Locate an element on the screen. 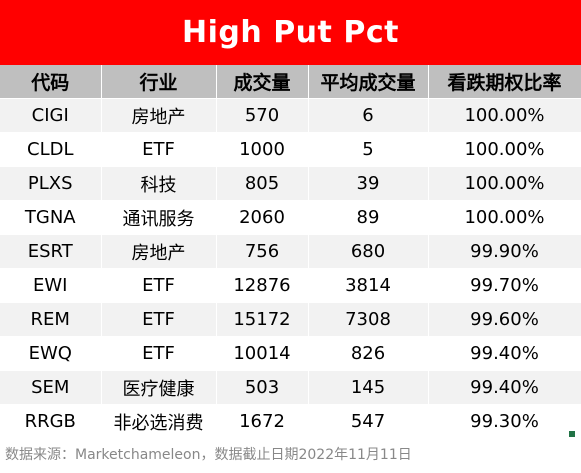 Image resolution: width=581 pixels, height=473 pixels. cell-avg-volume: 7308 is located at coordinates (368, 319).